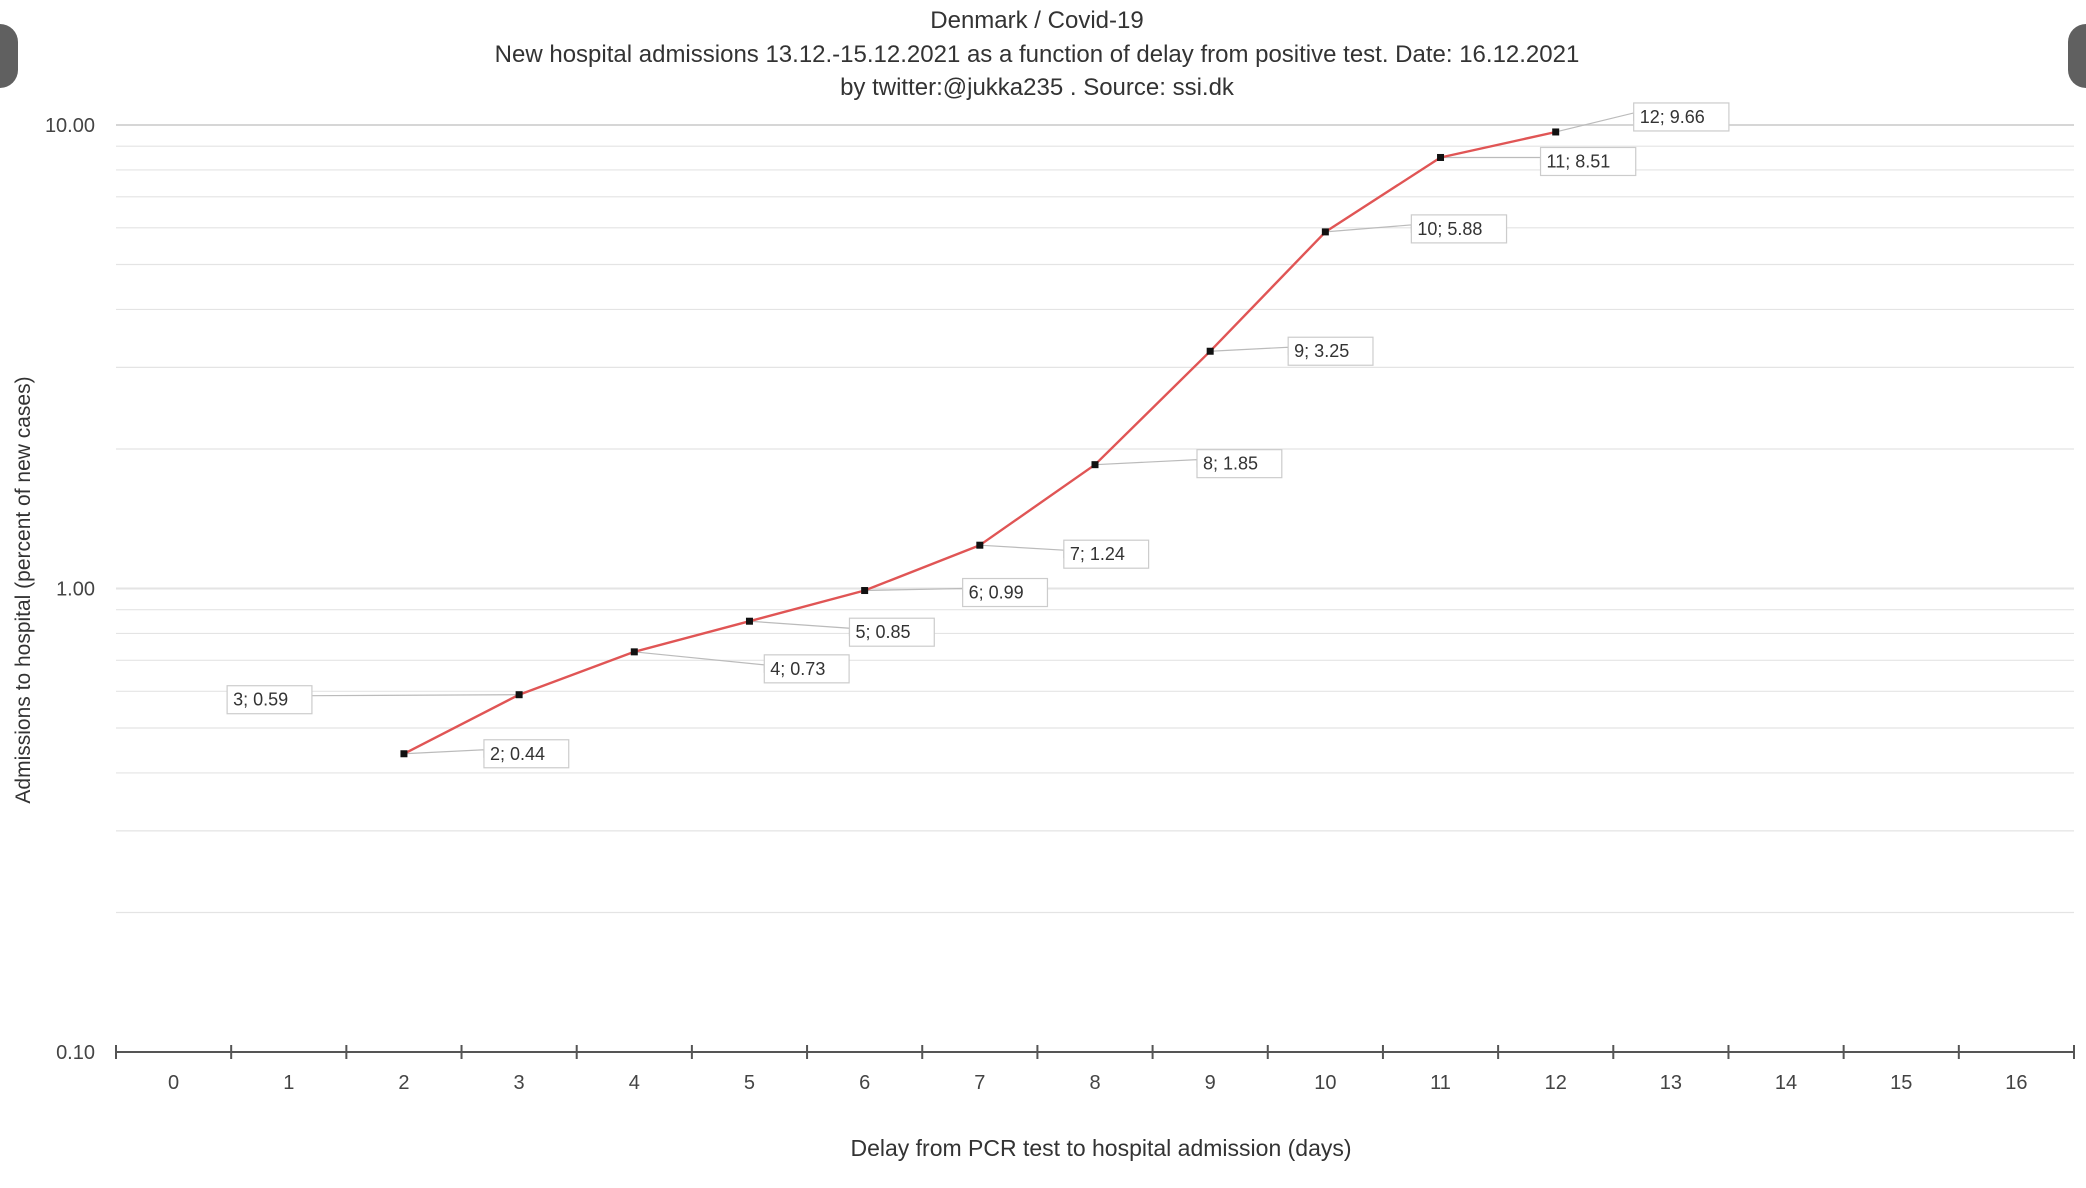 Image resolution: width=2086 pixels, height=1188 pixels. What do you see at coordinates (979, 1083) in the screenshot?
I see `x-tick-label: 7` at bounding box center [979, 1083].